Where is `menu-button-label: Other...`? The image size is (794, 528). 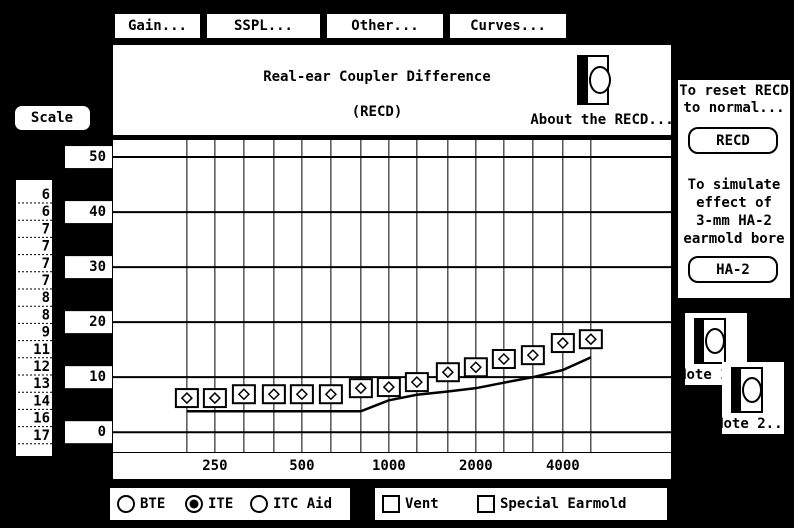
menu-button-label: Other... is located at coordinates (384, 26).